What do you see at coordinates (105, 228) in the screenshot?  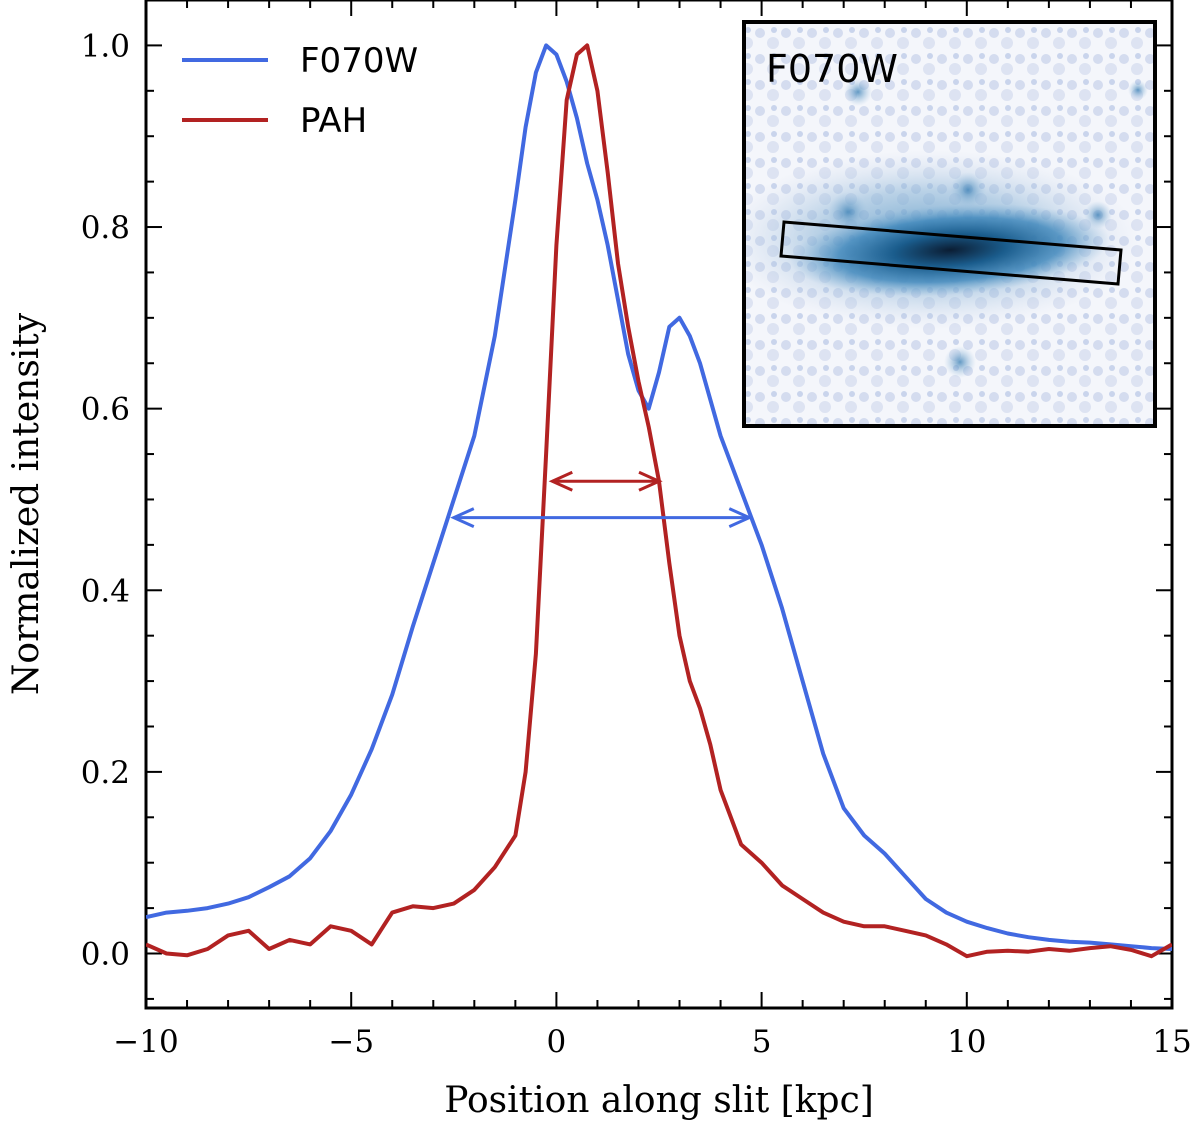 I see `y-tick-label: 0.8` at bounding box center [105, 228].